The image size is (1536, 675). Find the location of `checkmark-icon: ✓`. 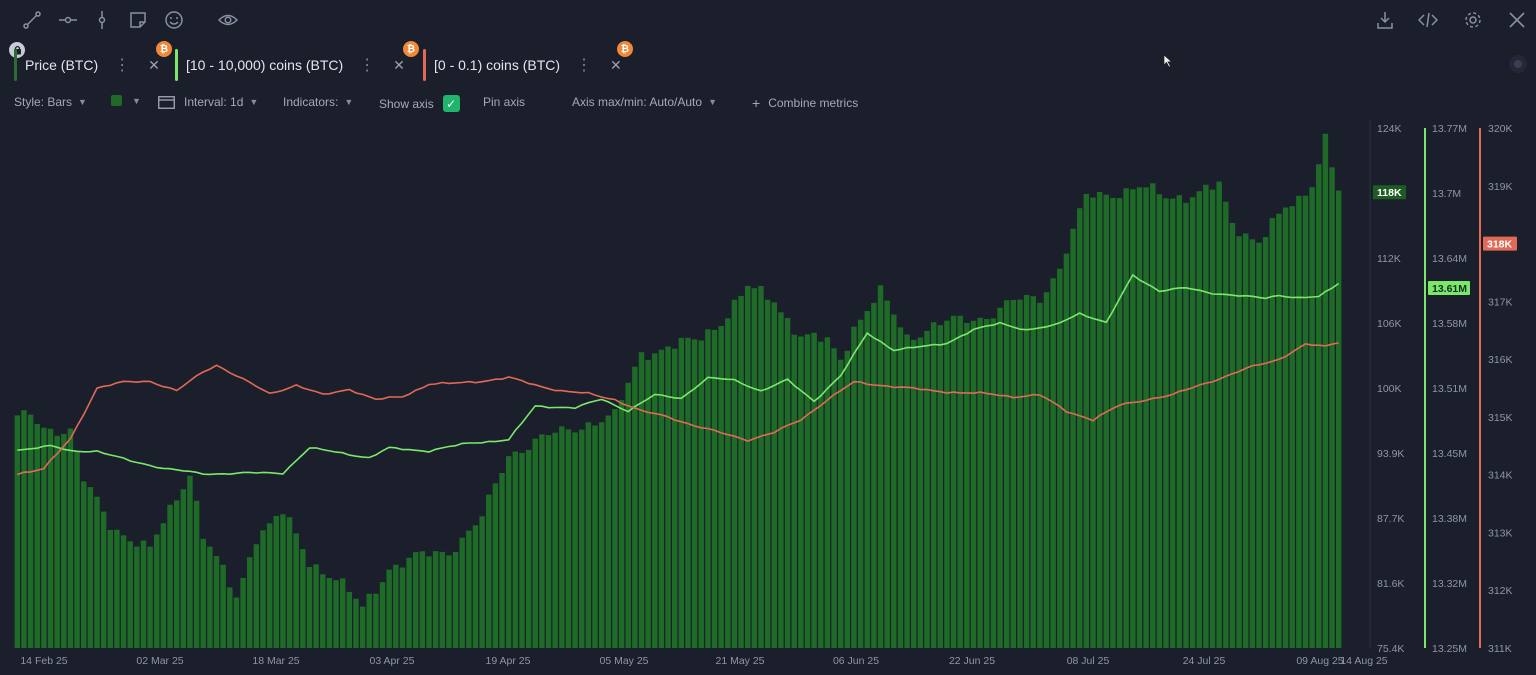

checkmark-icon: ✓ is located at coordinates (451, 103).